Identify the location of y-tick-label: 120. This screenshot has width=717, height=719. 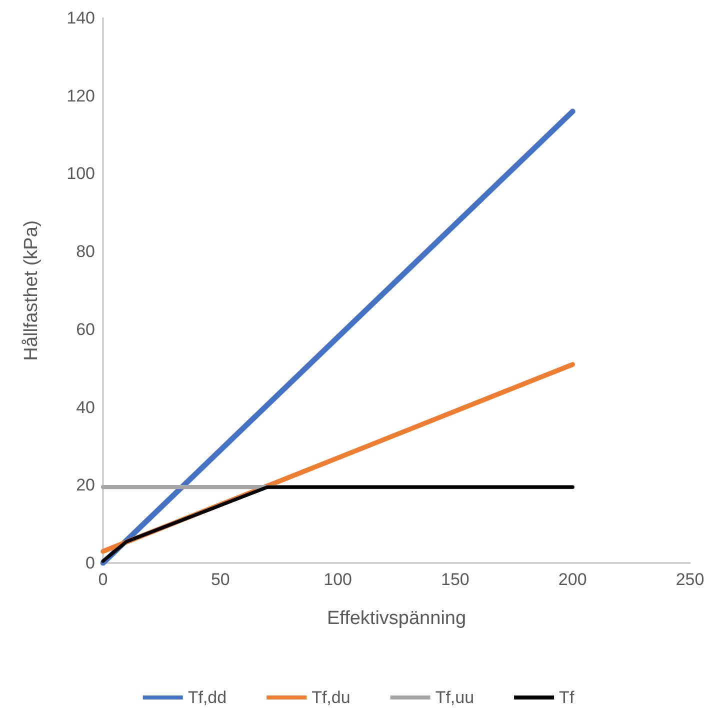
(80, 96).